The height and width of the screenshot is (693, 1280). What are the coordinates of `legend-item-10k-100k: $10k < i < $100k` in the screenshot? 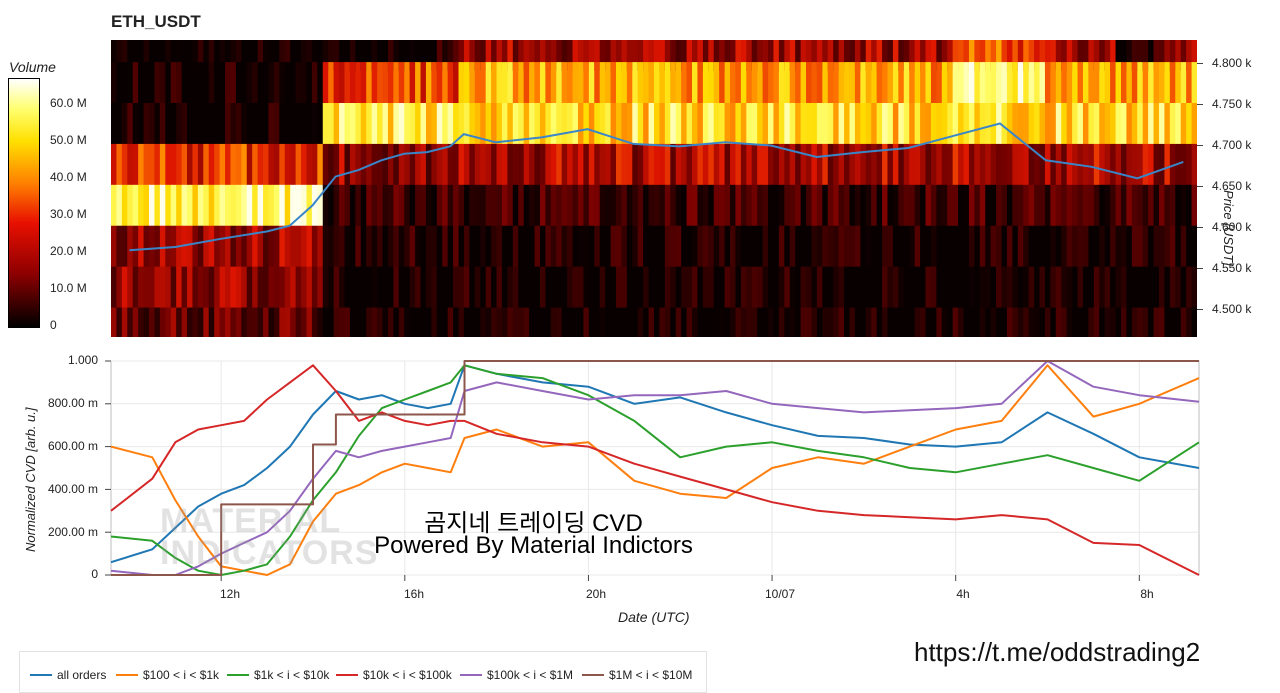 It's located at (394, 675).